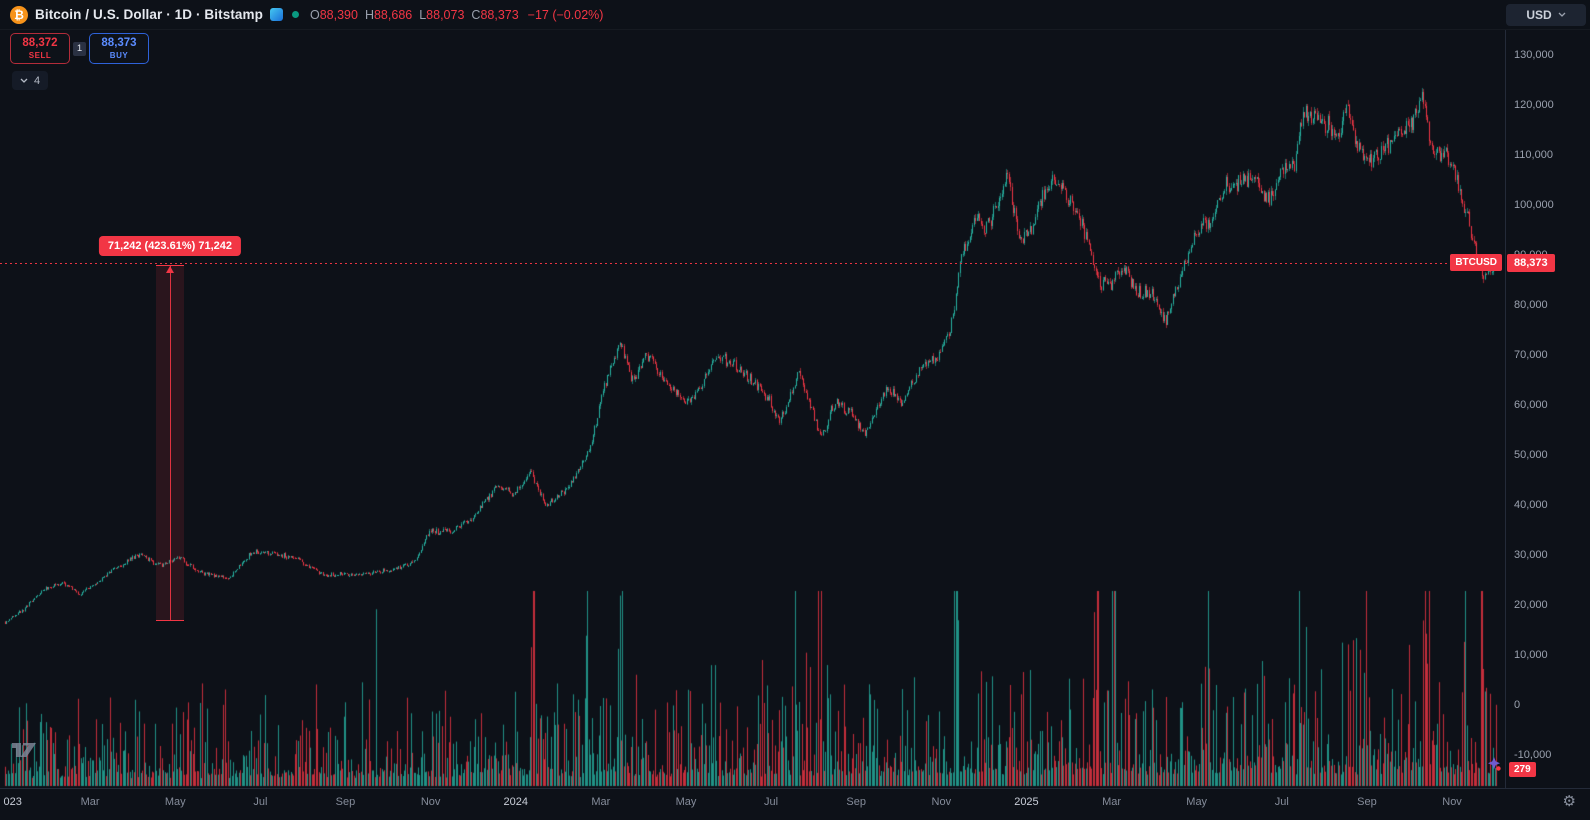 The height and width of the screenshot is (820, 1590). Describe the element at coordinates (19, 14) in the screenshot. I see `bitcoin-logo-icon: ₿` at that location.